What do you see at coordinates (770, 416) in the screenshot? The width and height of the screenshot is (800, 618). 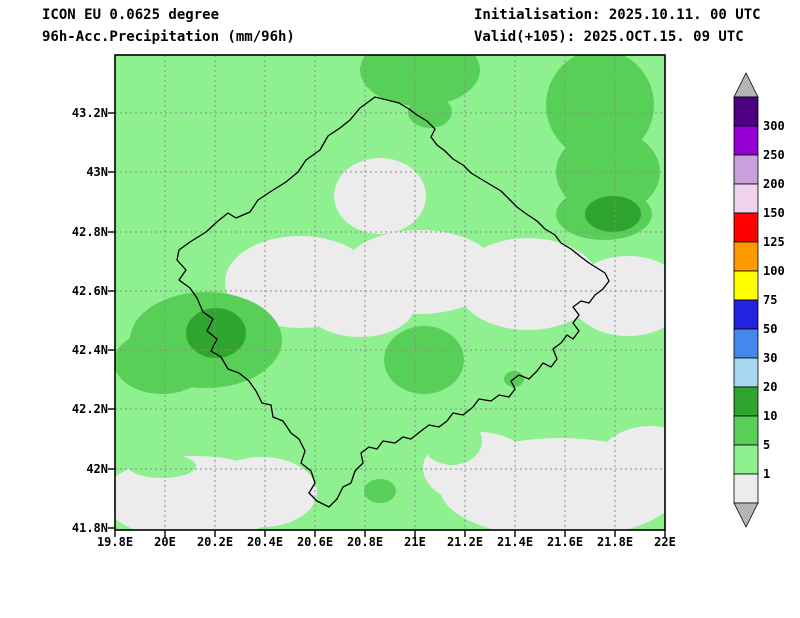 I see `colorbar-tick-label: 10` at bounding box center [770, 416].